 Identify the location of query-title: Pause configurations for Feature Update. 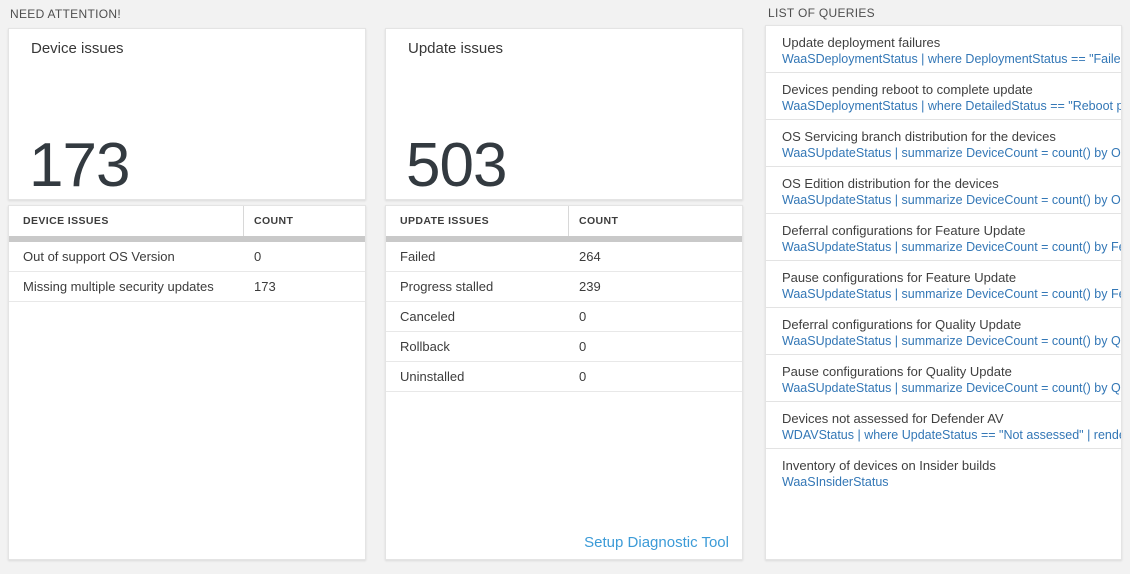
(899, 277).